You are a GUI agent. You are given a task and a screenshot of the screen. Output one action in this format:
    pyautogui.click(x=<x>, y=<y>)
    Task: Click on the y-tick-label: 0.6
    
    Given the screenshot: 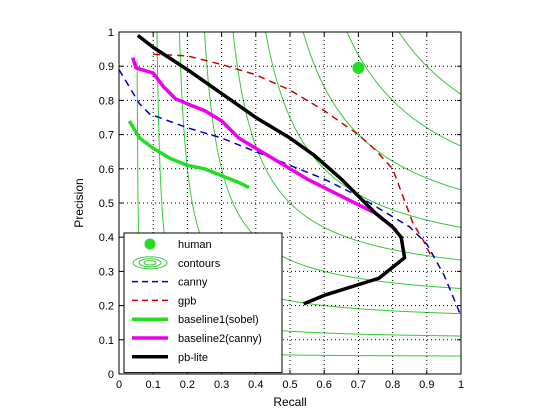 What is the action you would take?
    pyautogui.click(x=106, y=170)
    